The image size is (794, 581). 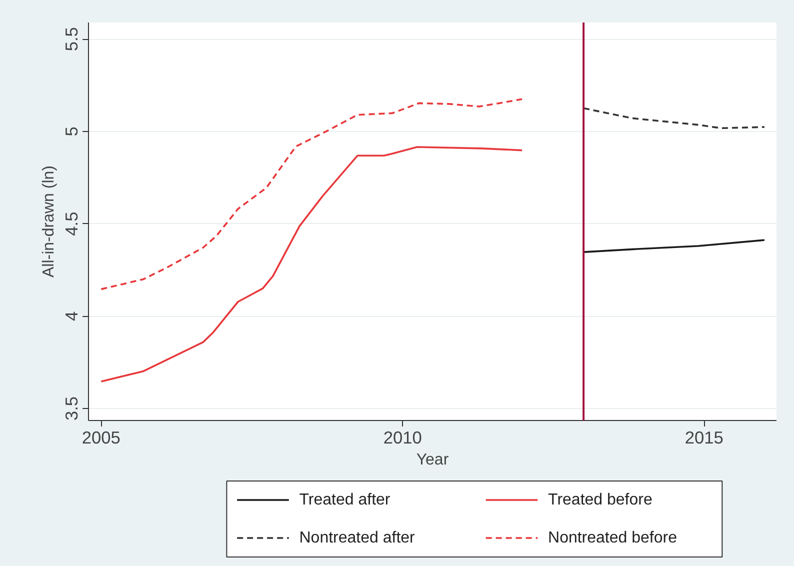 I want to click on y-tick-label: 5.5, so click(x=72, y=39).